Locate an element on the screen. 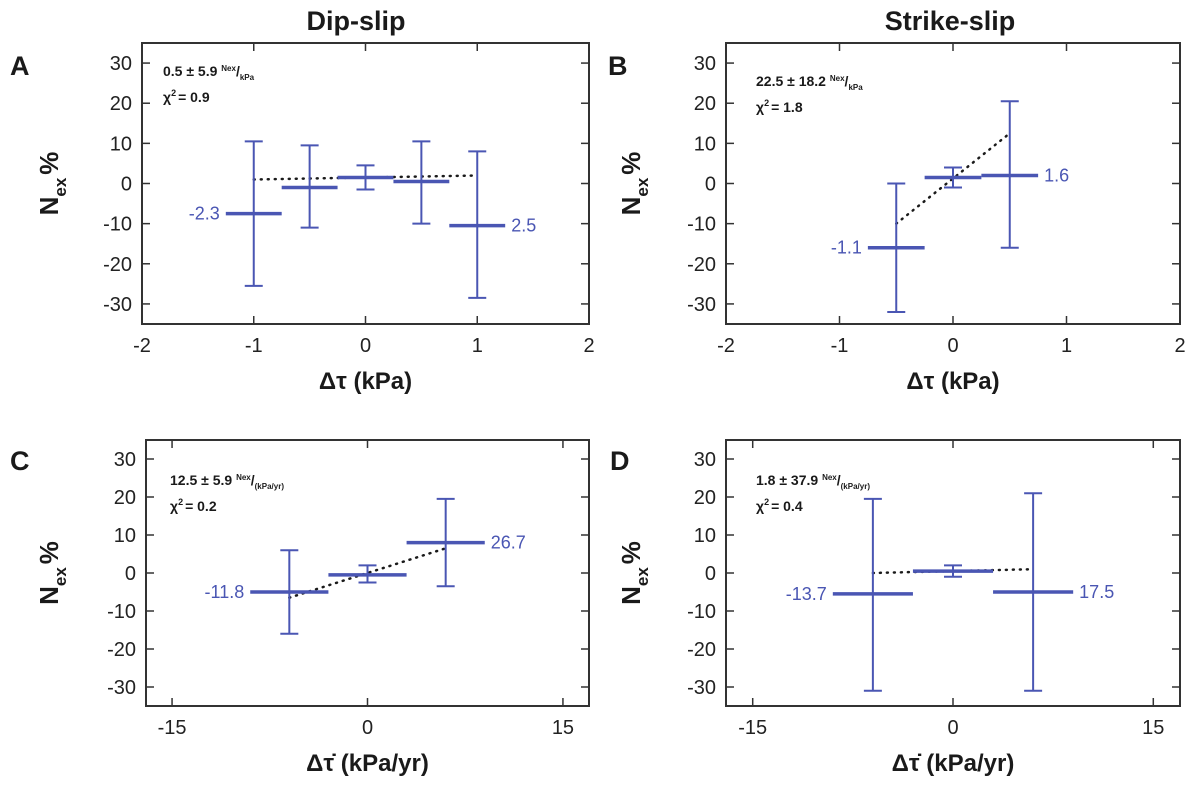 The height and width of the screenshot is (791, 1189). data-point: 2.5 is located at coordinates (492, 224).